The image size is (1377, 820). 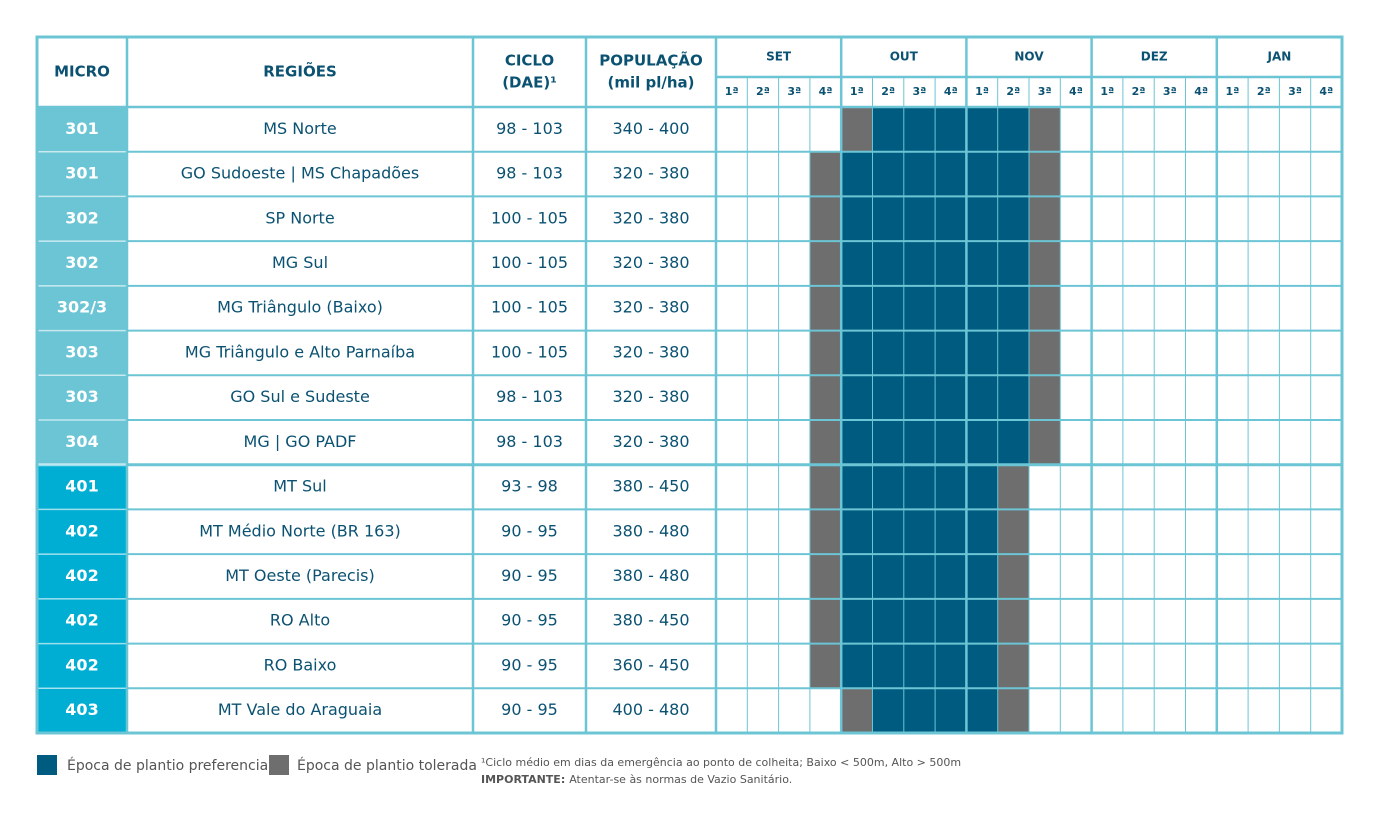 What do you see at coordinates (650, 486) in the screenshot?
I see `population: 380 - 450` at bounding box center [650, 486].